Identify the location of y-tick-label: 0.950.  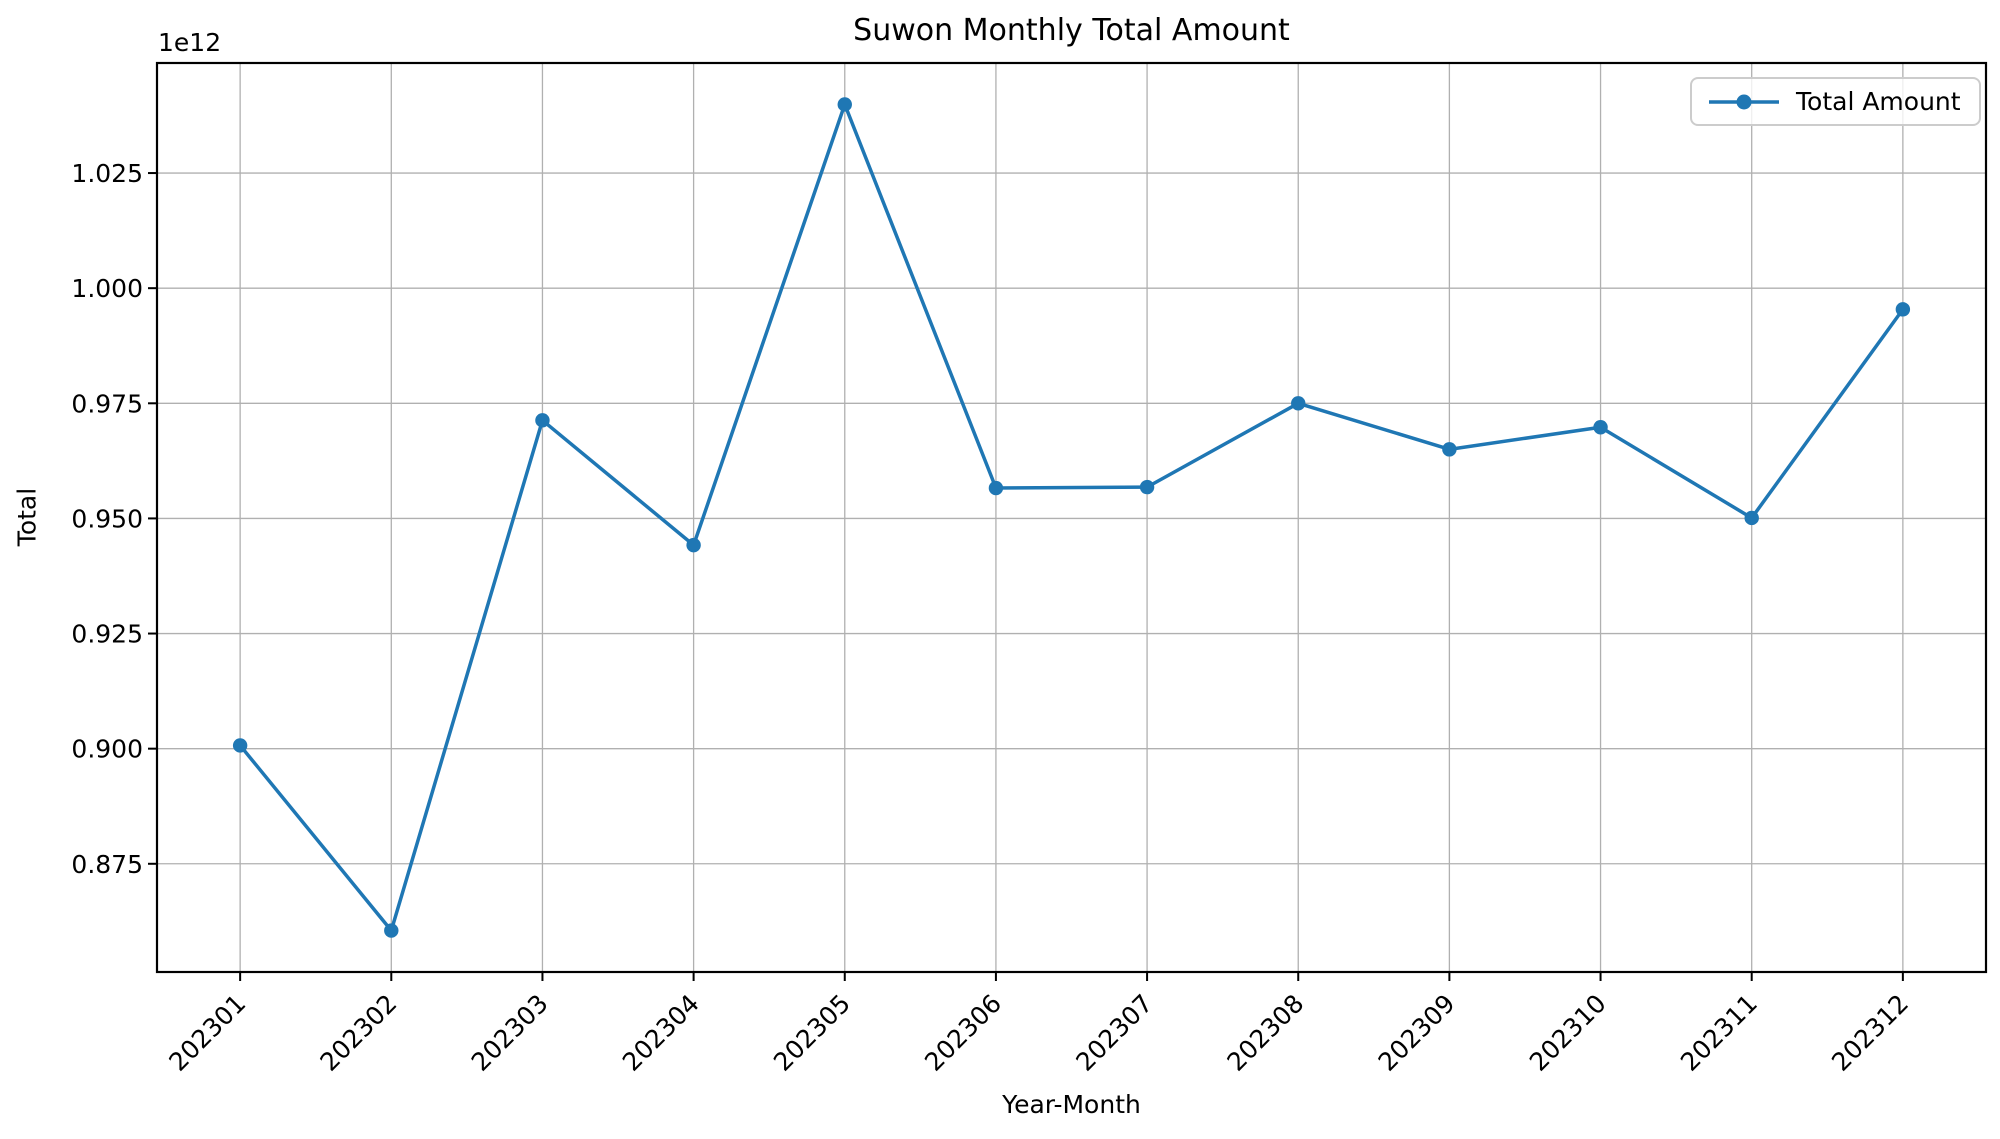
(107, 518).